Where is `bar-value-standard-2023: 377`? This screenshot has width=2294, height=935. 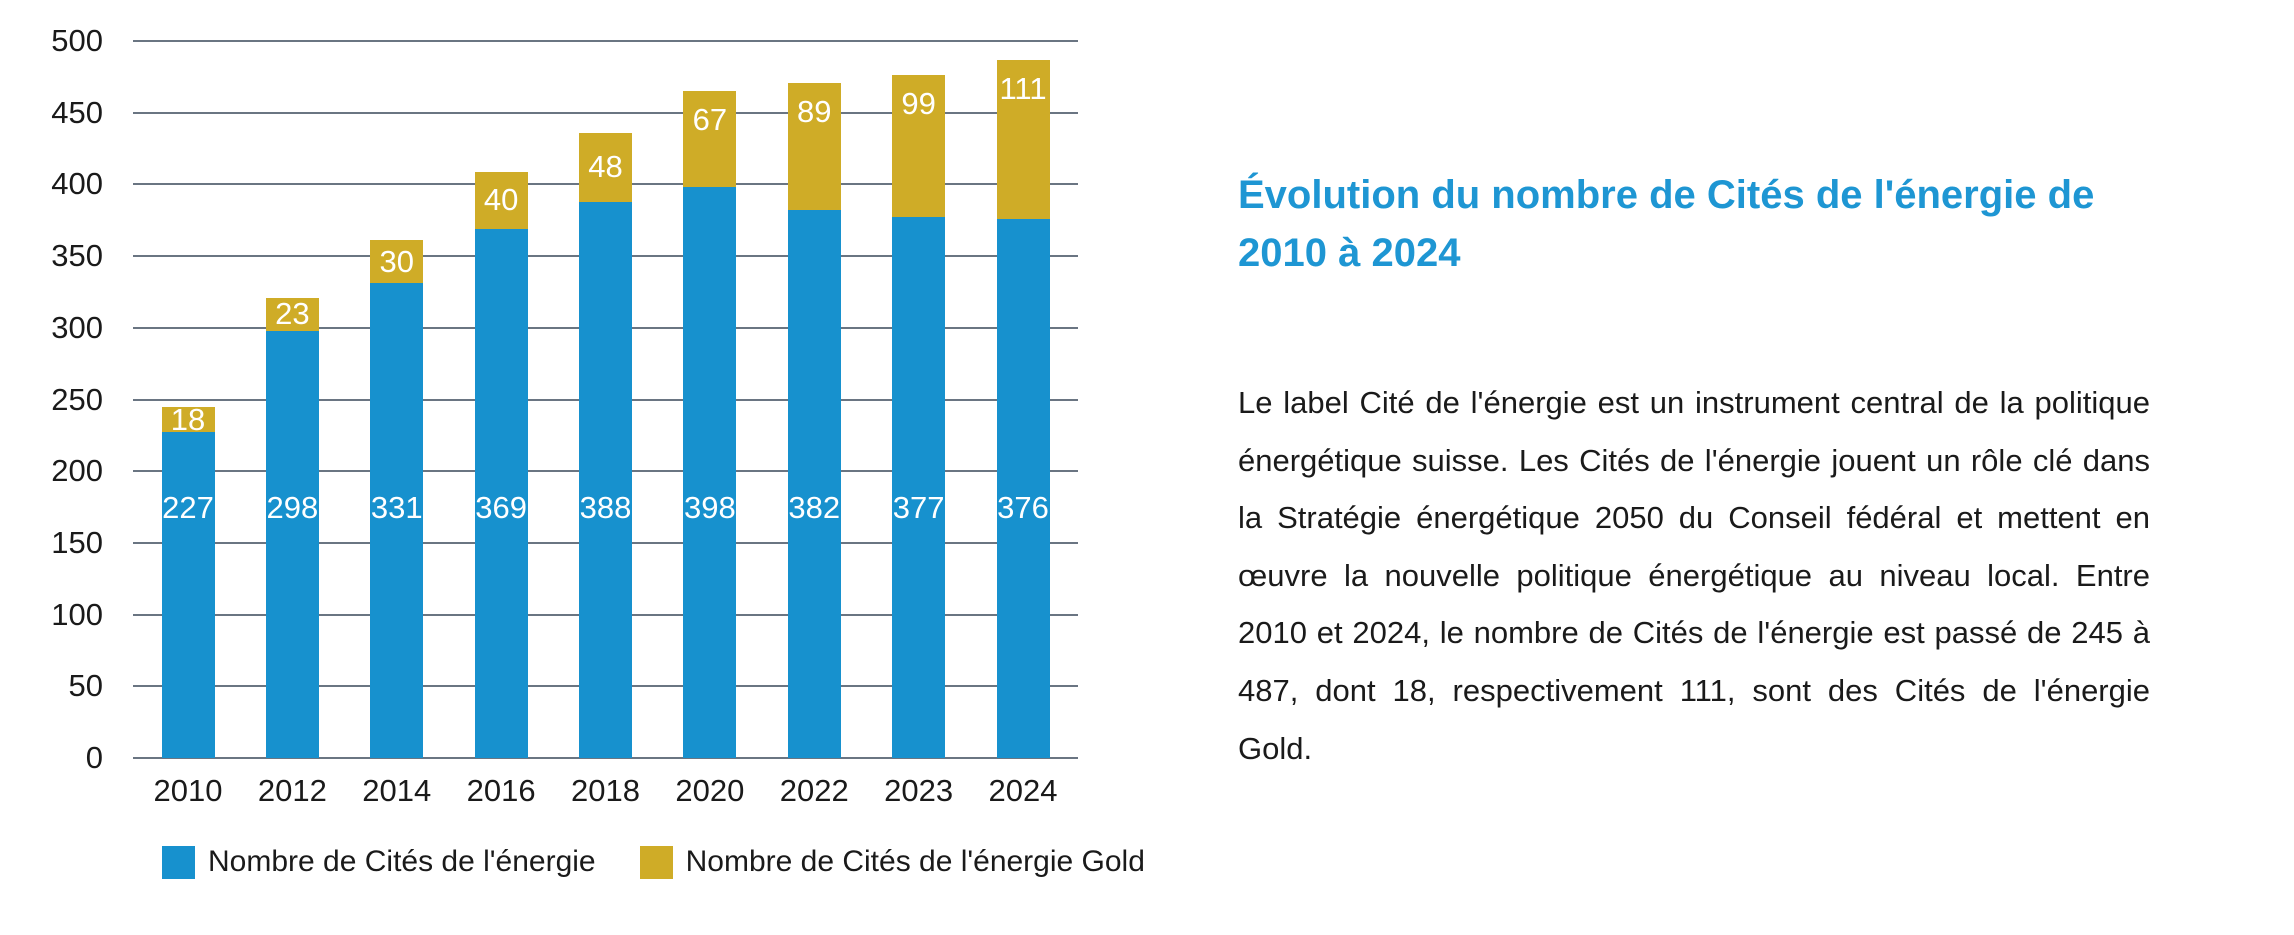 bar-value-standard-2023: 377 is located at coordinates (918, 507).